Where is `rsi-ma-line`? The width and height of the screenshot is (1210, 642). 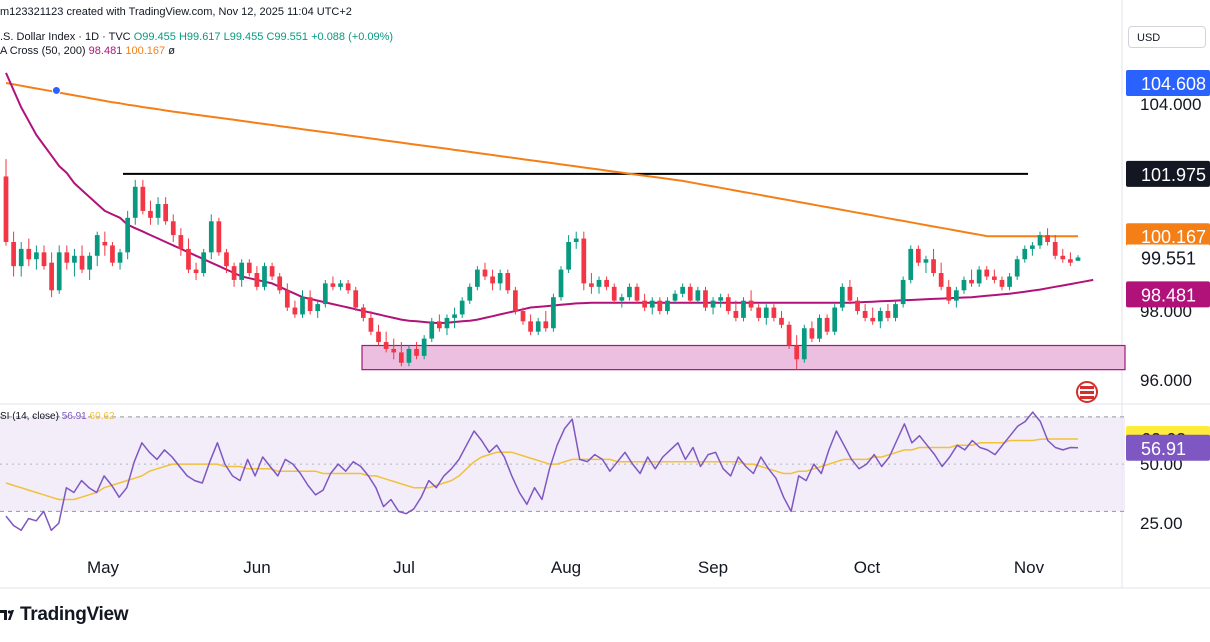
rsi-ma-line is located at coordinates (541, 469).